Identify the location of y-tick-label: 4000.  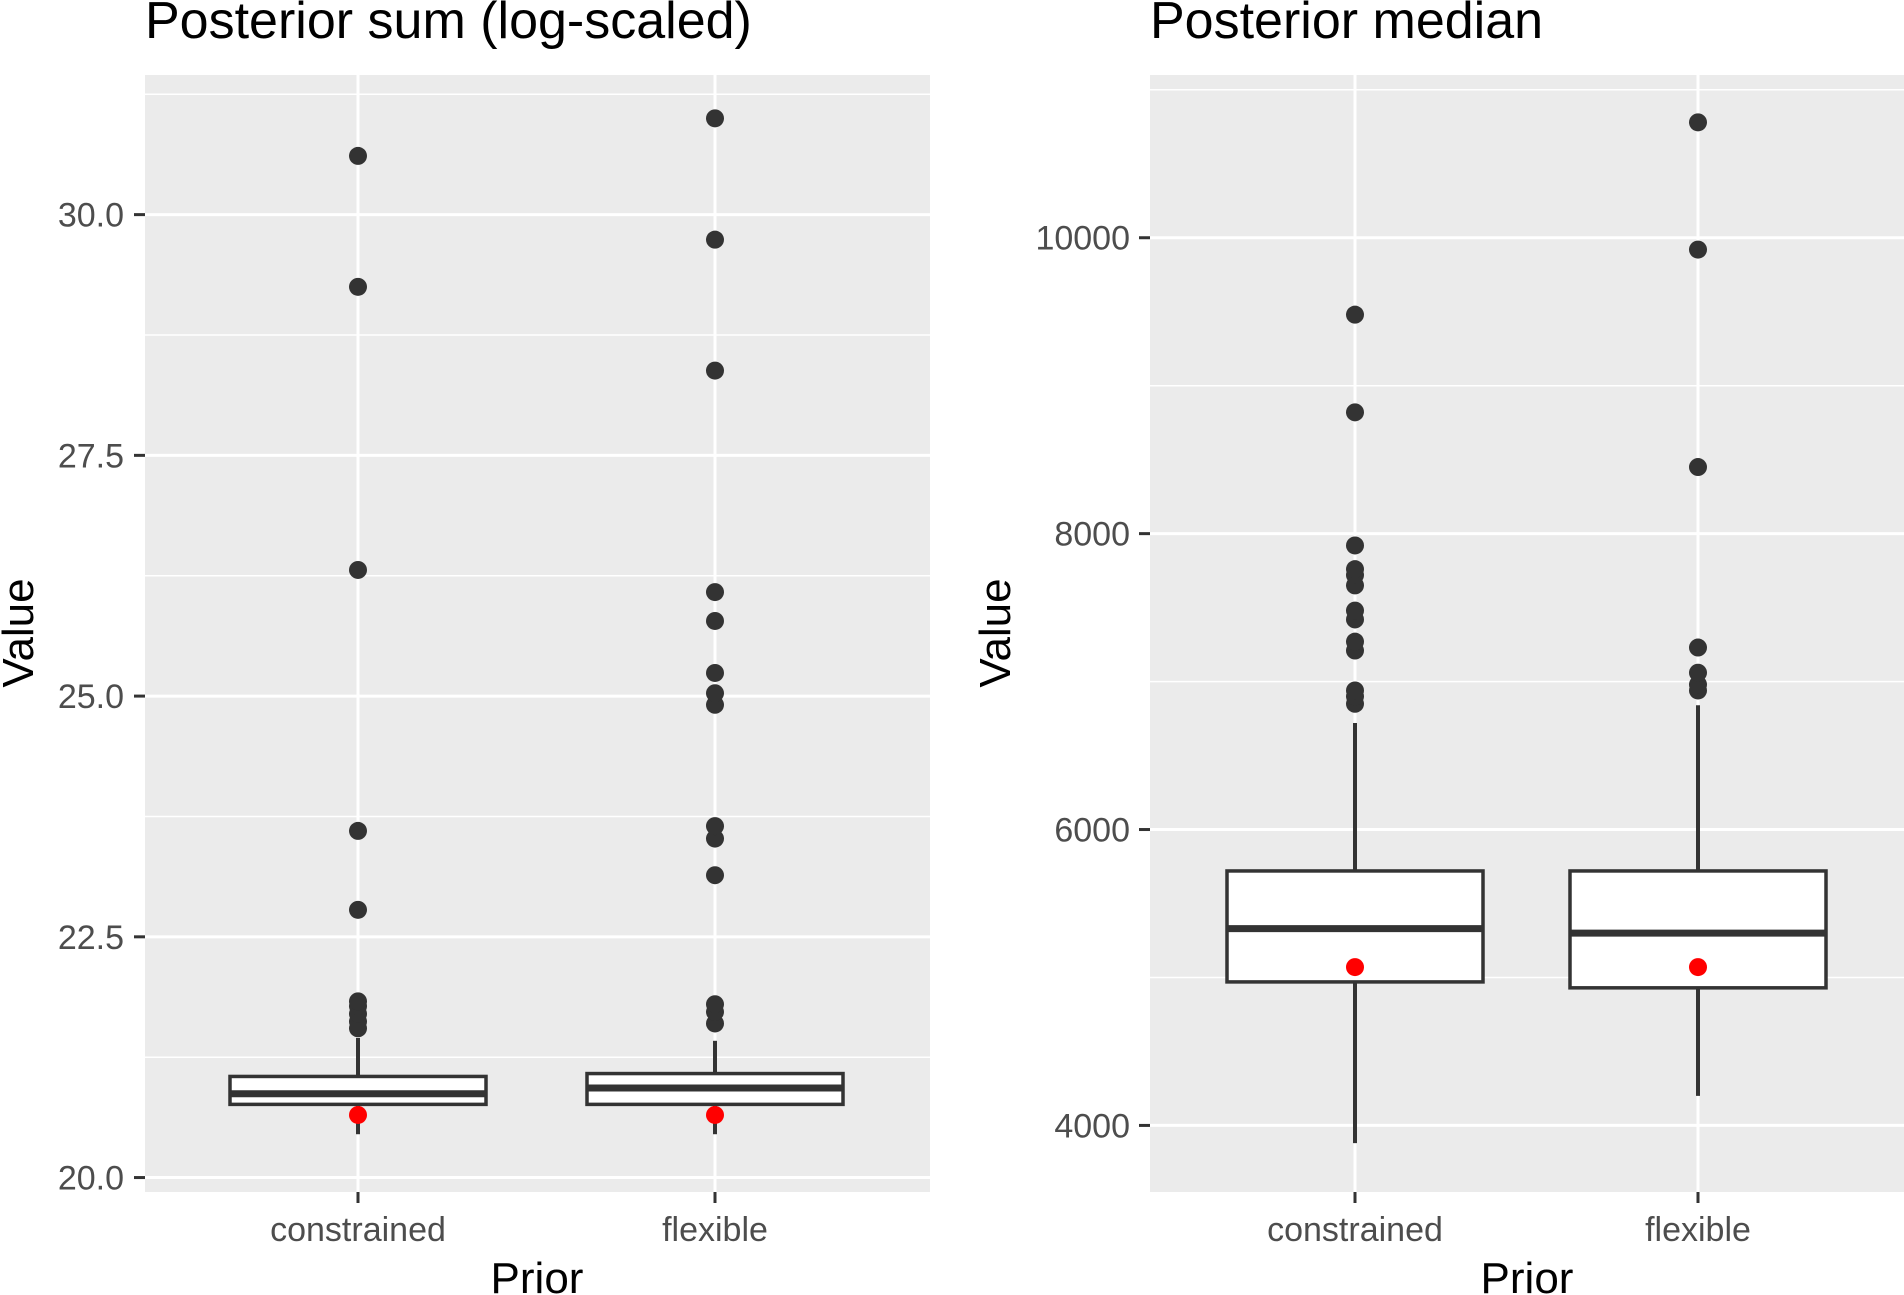
(1092, 1126).